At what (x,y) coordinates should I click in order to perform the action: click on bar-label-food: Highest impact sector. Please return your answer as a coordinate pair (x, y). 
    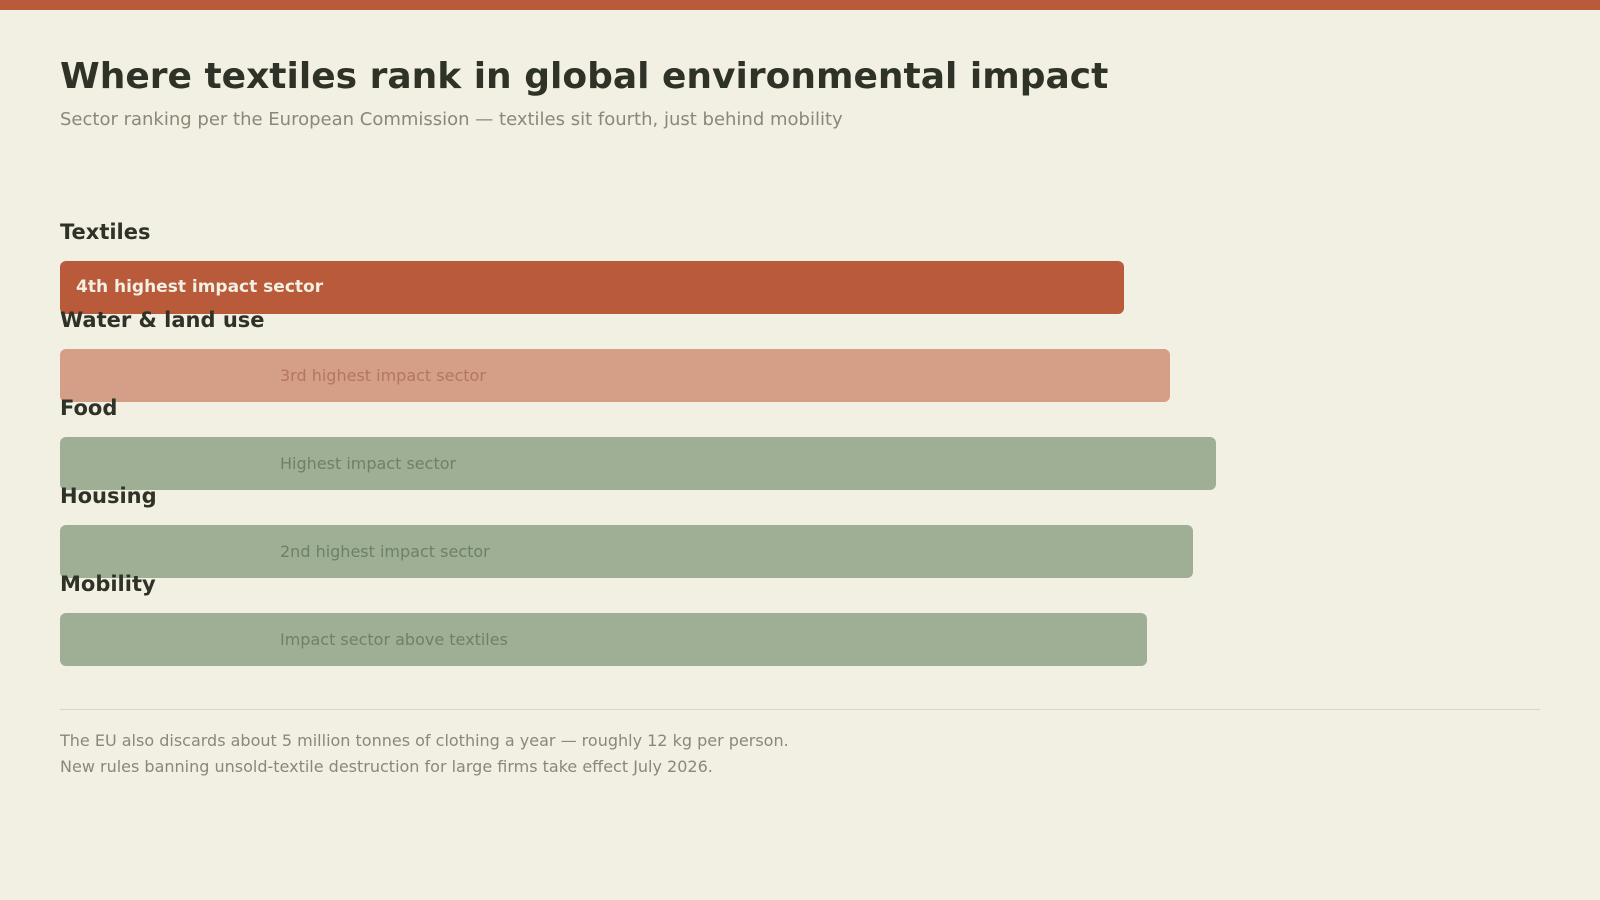
    Looking at the image, I should click on (368, 463).